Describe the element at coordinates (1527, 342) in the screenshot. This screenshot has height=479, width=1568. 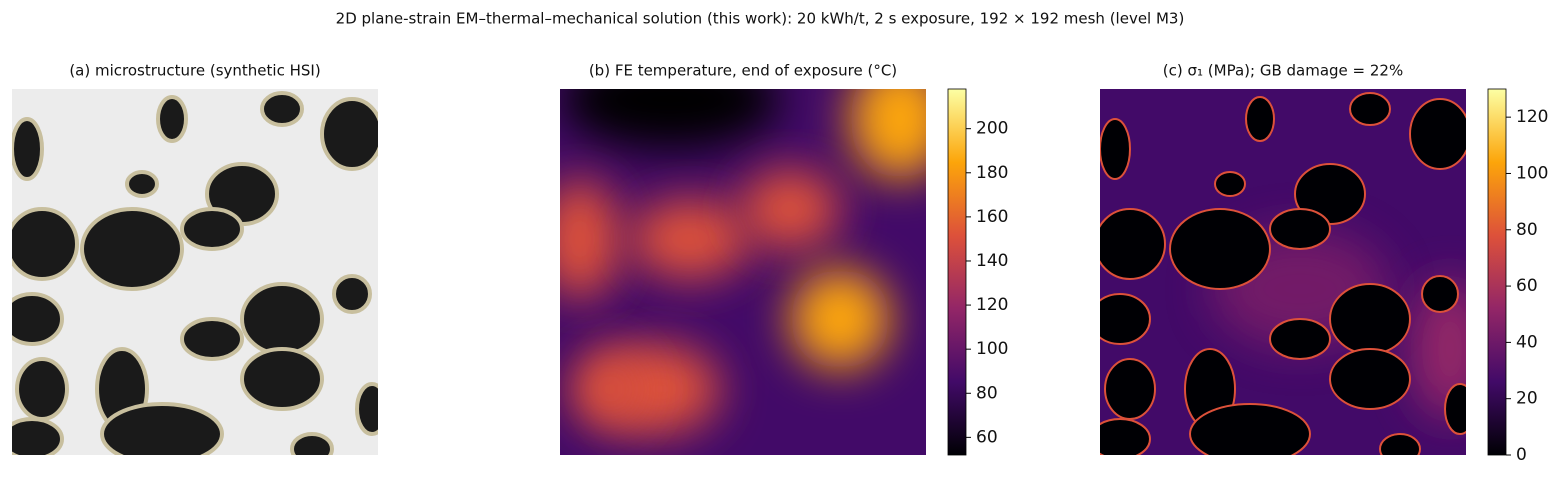
I see `colorbar-tick-label: 40` at that location.